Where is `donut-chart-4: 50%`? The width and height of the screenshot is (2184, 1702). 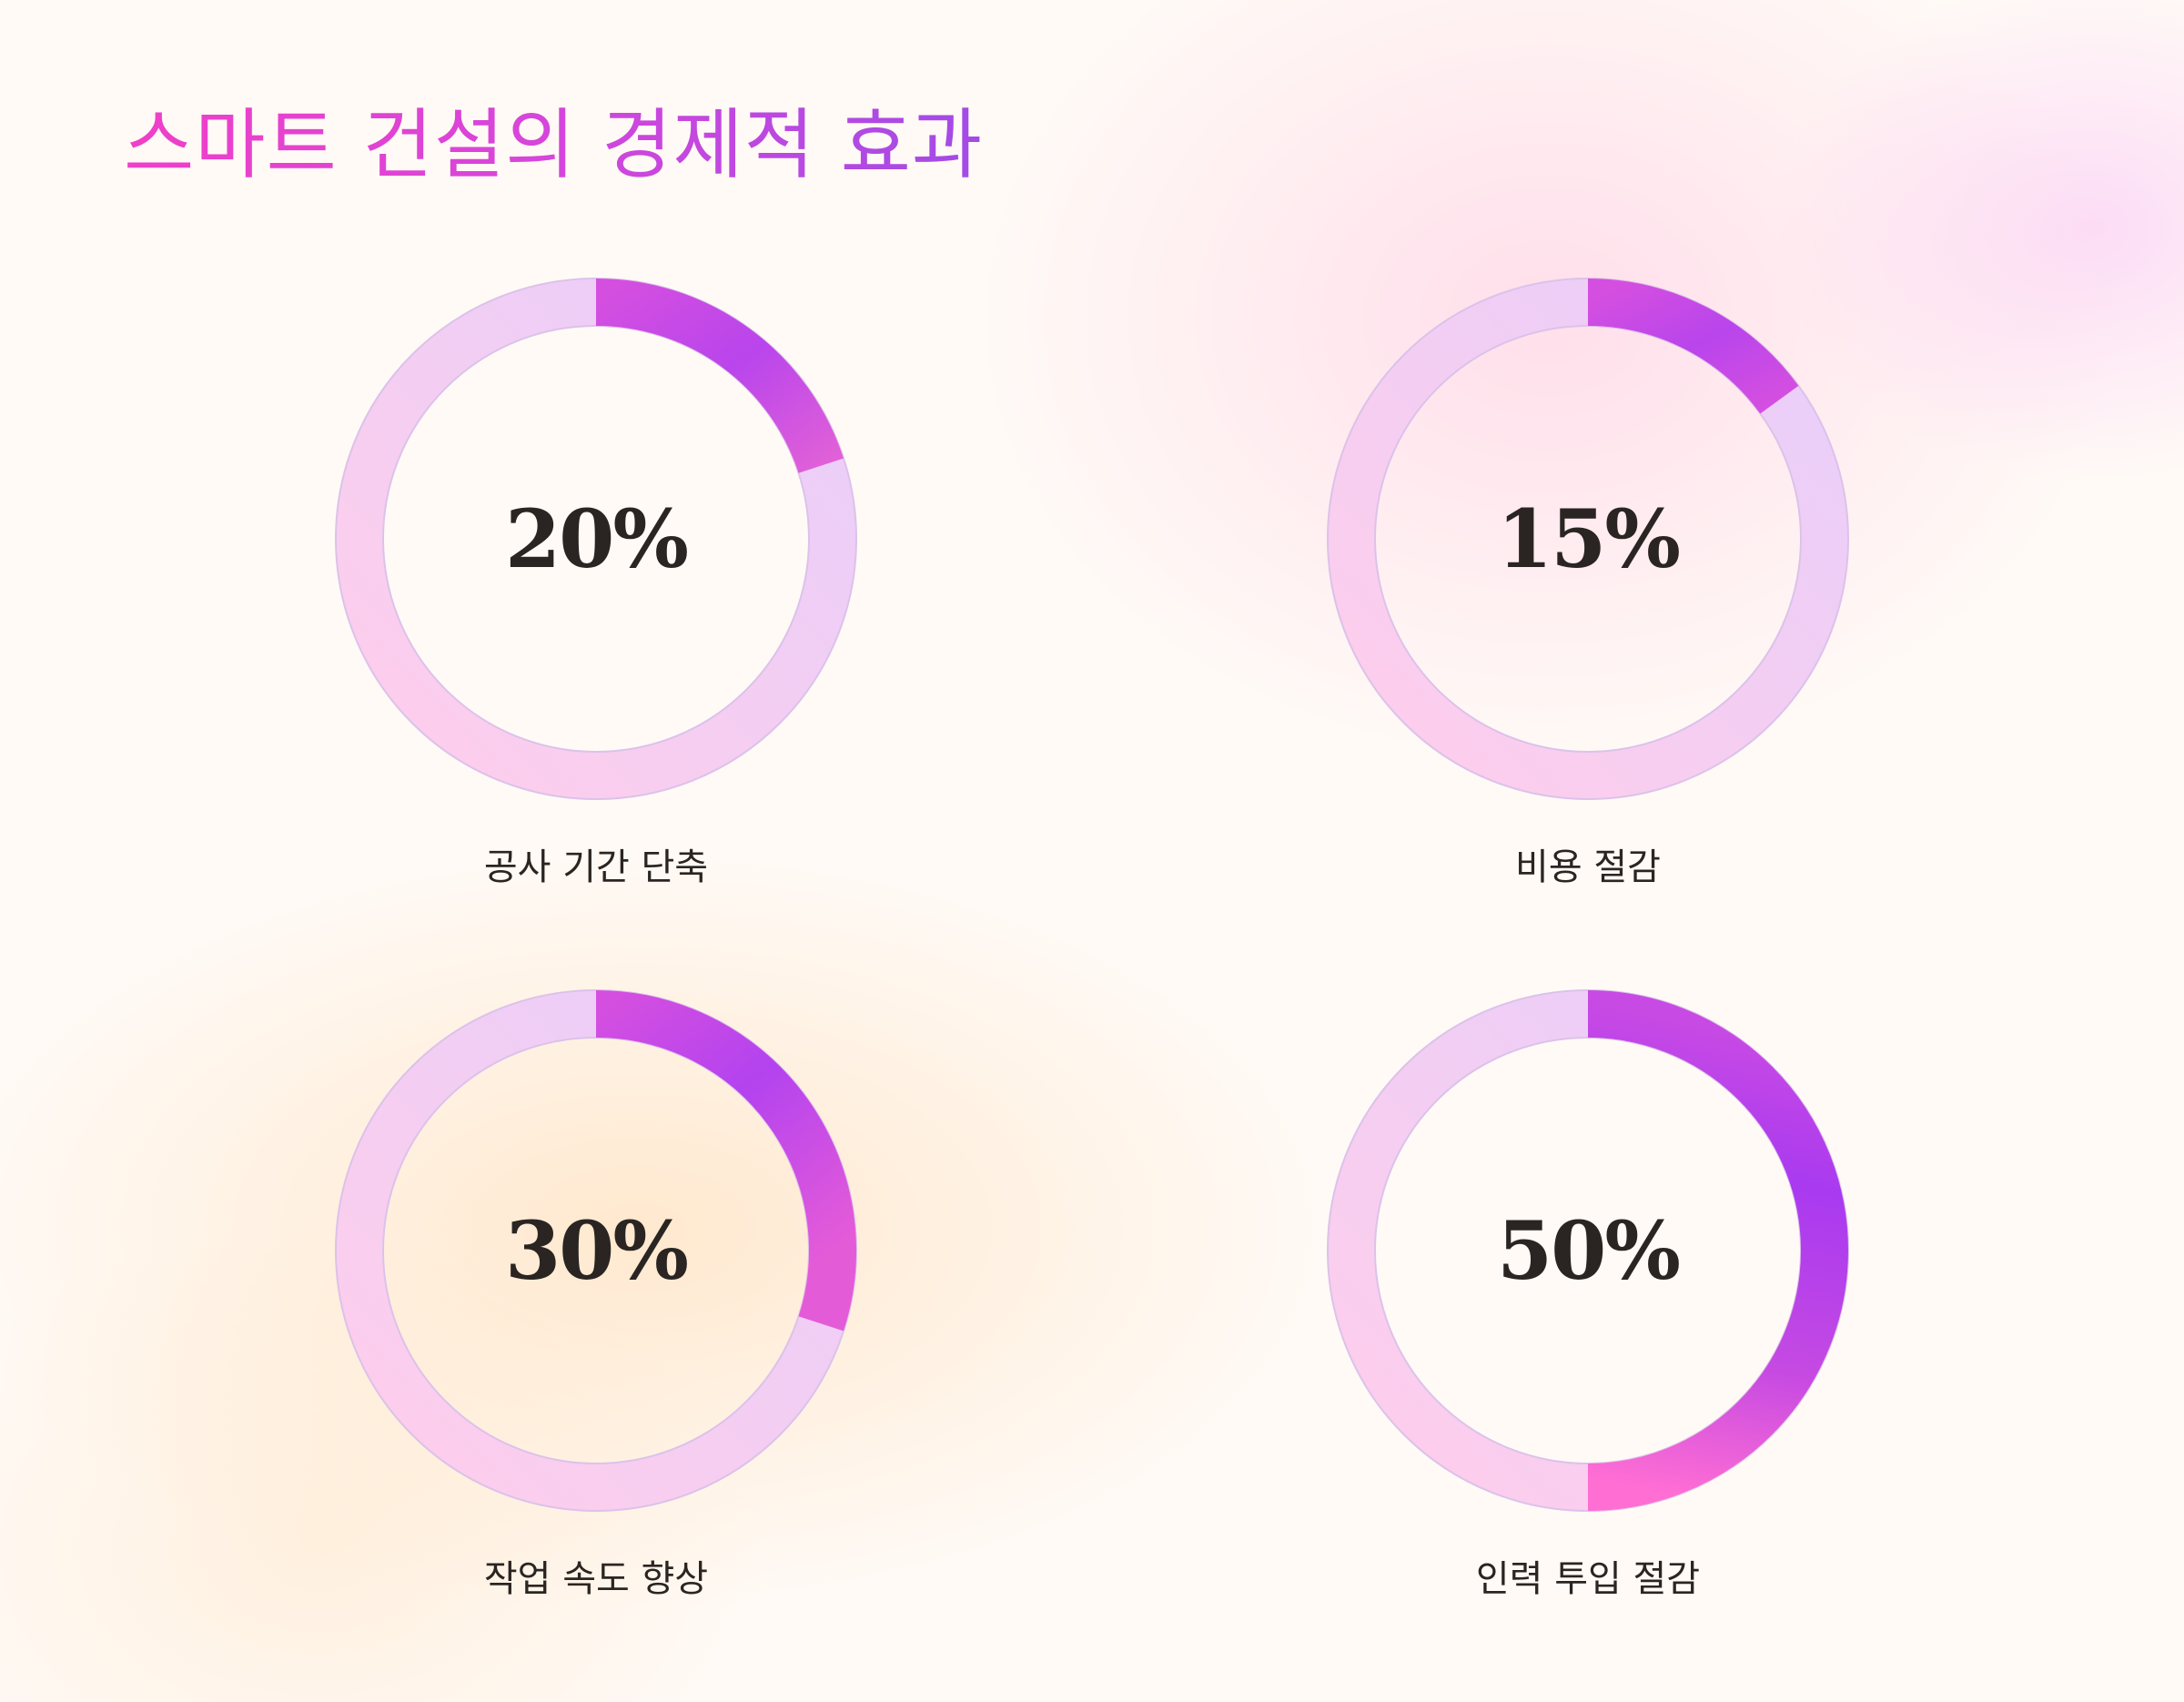 donut-chart-4: 50% is located at coordinates (1588, 1251).